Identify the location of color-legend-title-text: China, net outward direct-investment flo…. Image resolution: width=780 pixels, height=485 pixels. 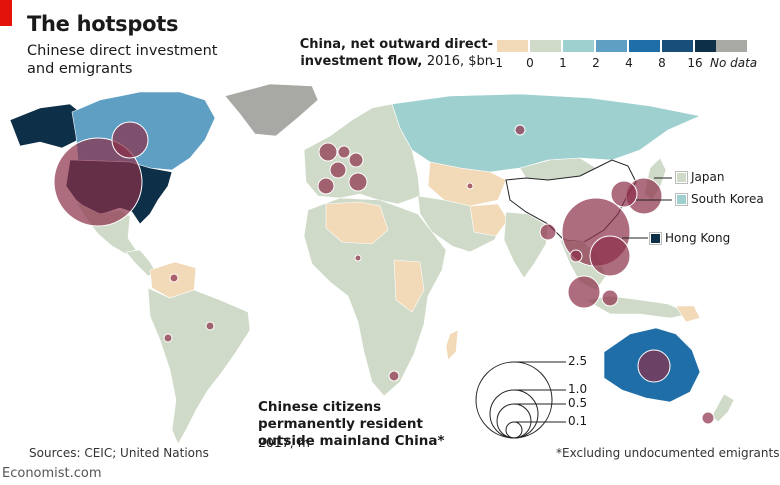
(396, 53).